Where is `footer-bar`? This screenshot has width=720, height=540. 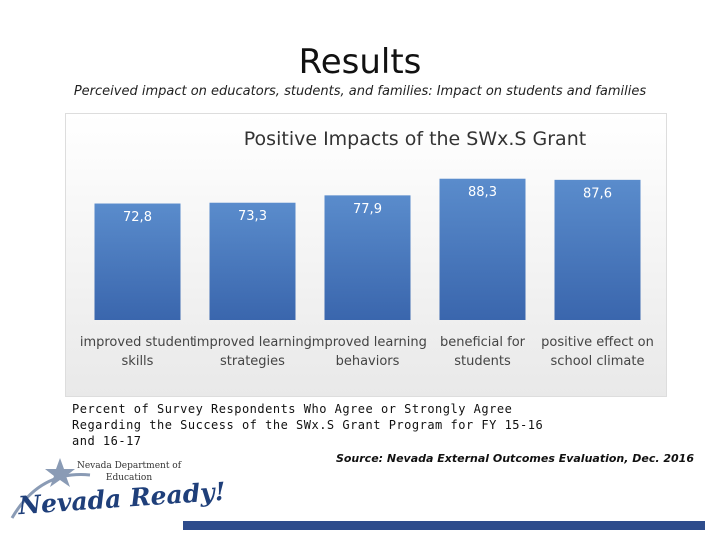 footer-bar is located at coordinates (444, 525).